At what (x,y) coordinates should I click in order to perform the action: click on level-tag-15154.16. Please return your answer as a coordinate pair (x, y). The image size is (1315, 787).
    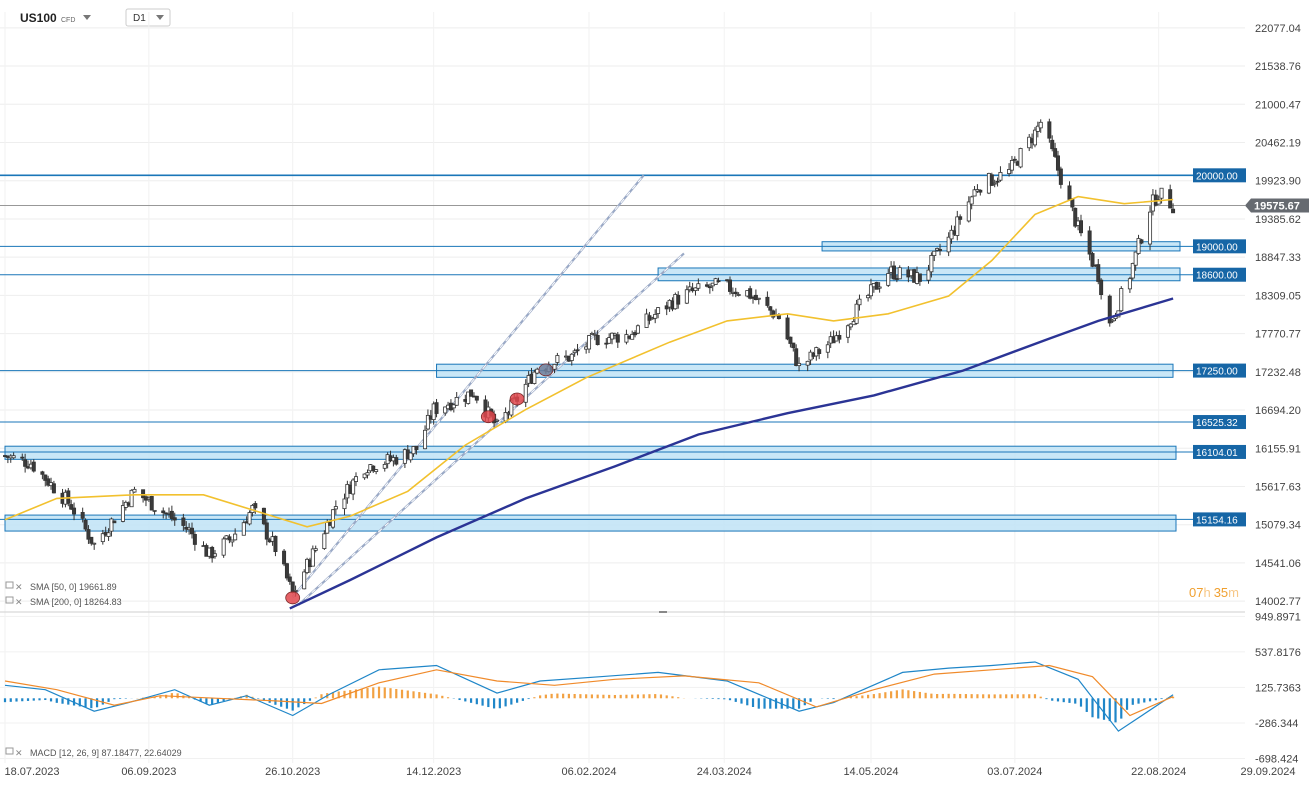
    Looking at the image, I should click on (1219, 519).